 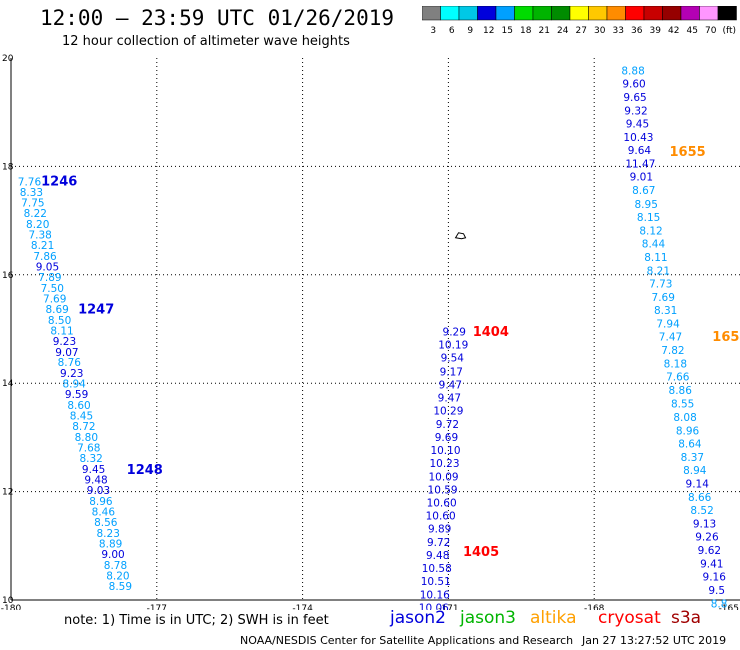 What do you see at coordinates (49, 278) in the screenshot?
I see `wave-height-value: 7.89` at bounding box center [49, 278].